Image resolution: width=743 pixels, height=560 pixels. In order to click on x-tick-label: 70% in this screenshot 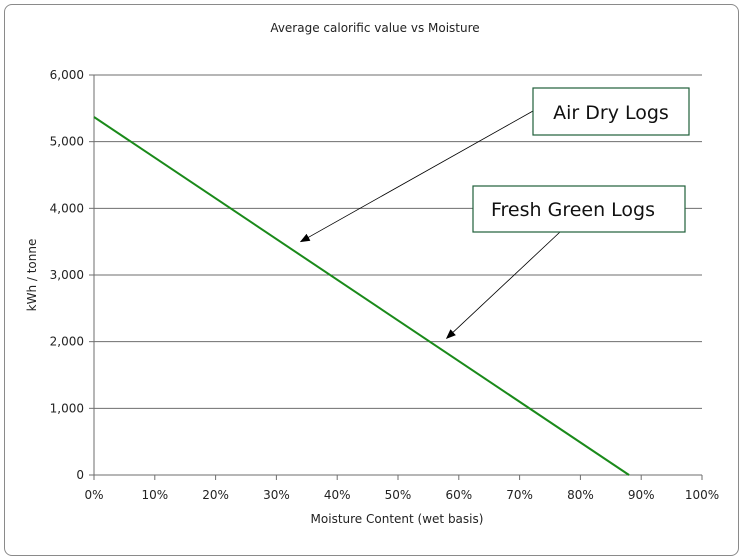, I will do `click(519, 495)`.